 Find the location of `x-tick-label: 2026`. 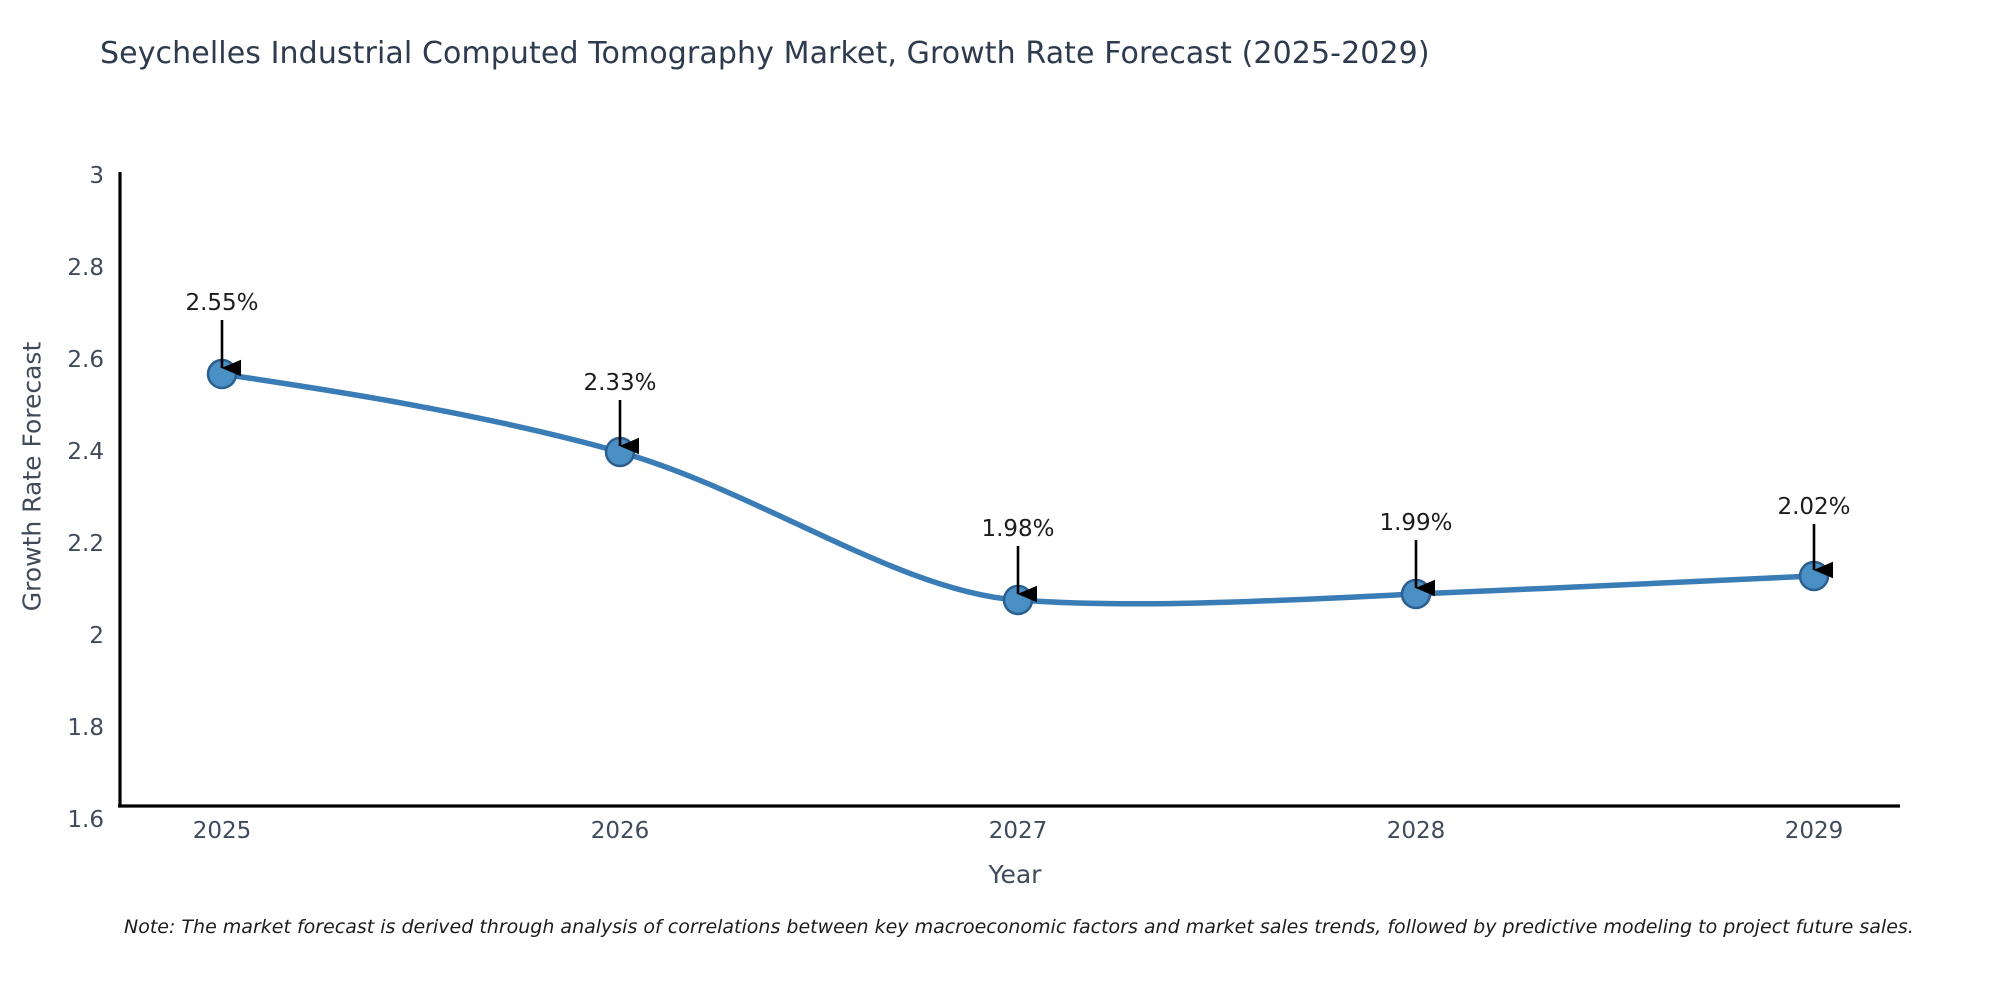

x-tick-label: 2026 is located at coordinates (620, 831).